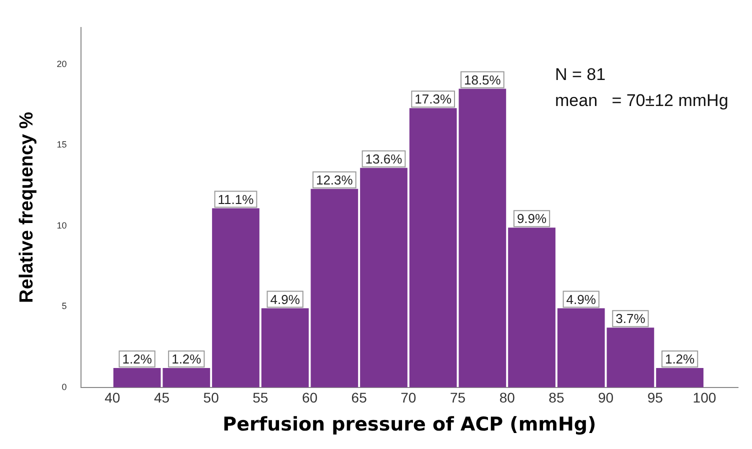  Describe the element at coordinates (532, 218) in the screenshot. I see `data-label: 9.9%` at that location.